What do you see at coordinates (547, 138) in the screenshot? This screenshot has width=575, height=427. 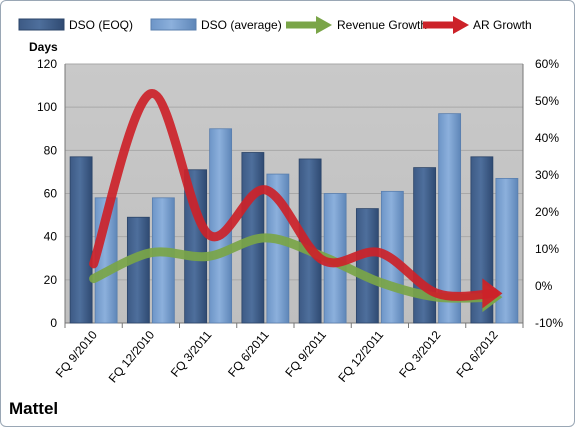 I see `y2-tick-label: 40%` at bounding box center [547, 138].